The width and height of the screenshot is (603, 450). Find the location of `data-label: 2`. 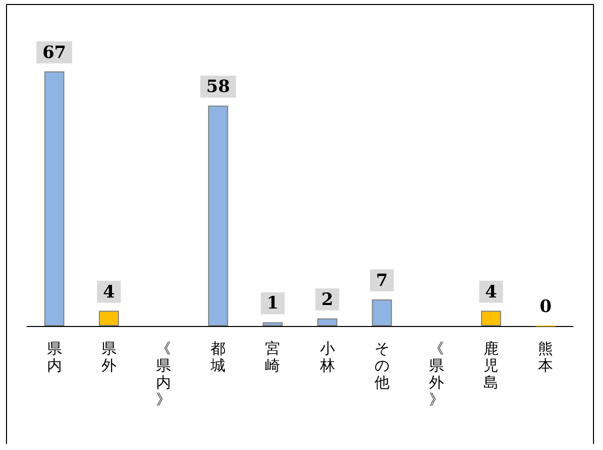

data-label: 2 is located at coordinates (327, 300).